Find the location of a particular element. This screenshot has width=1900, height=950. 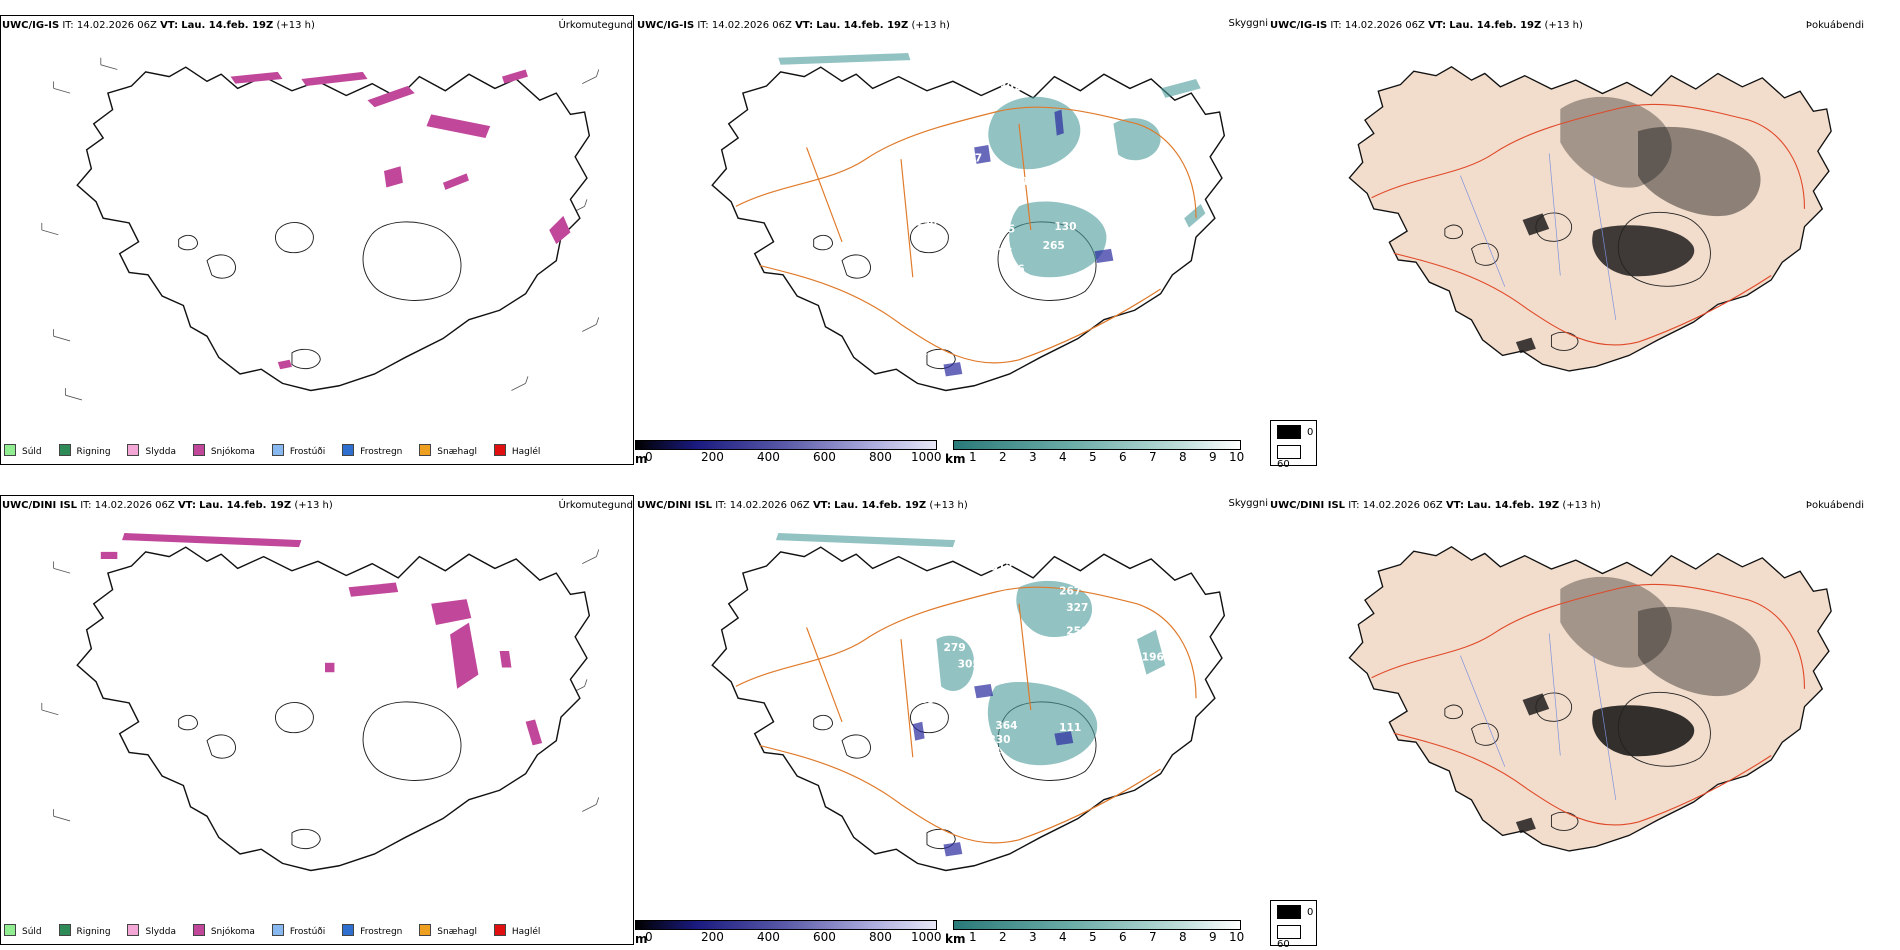

visibility-value-label: 376 is located at coordinates (966, 704).